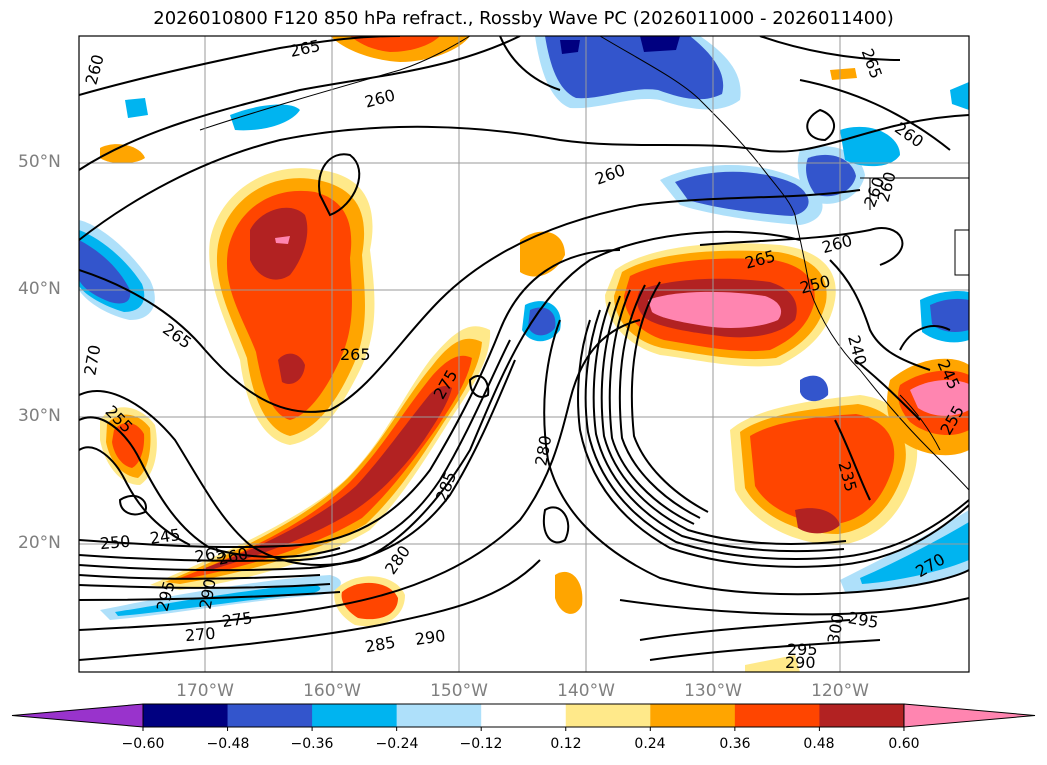 The image size is (1047, 765). Describe the element at coordinates (39, 162) in the screenshot. I see `lat-label: 50°N` at that location.